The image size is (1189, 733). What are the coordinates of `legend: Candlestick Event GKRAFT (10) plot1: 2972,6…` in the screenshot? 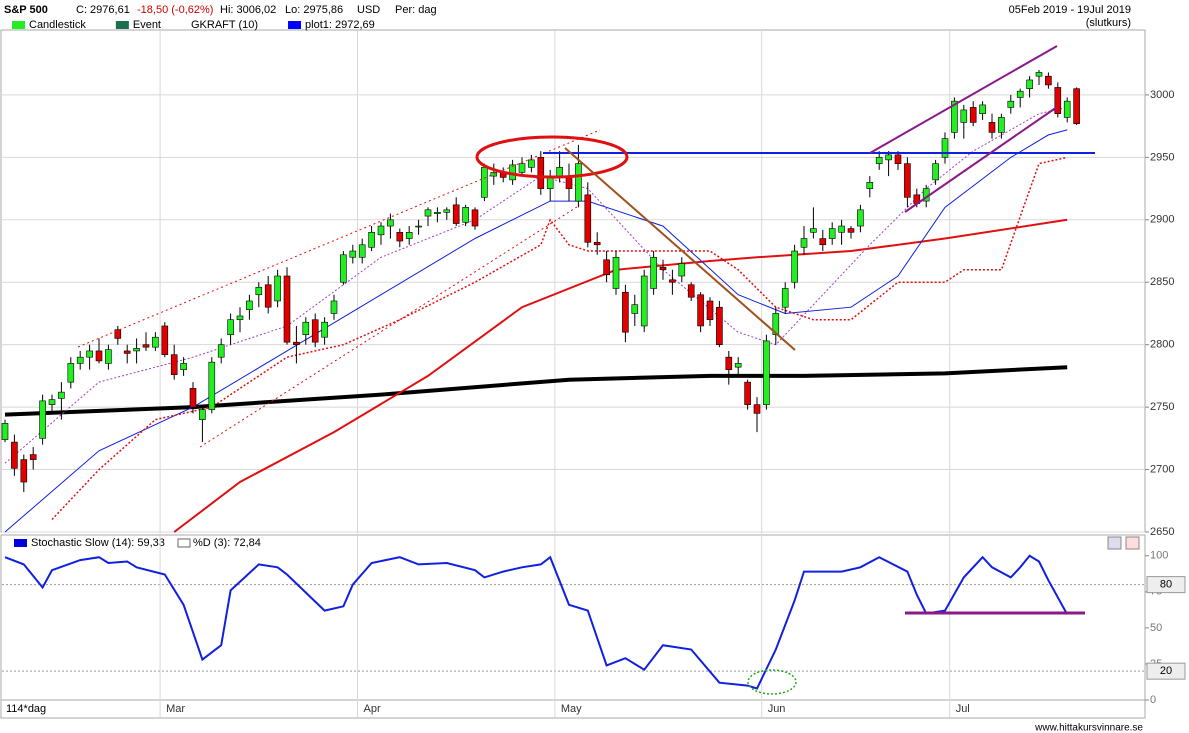 It's located at (193, 25).